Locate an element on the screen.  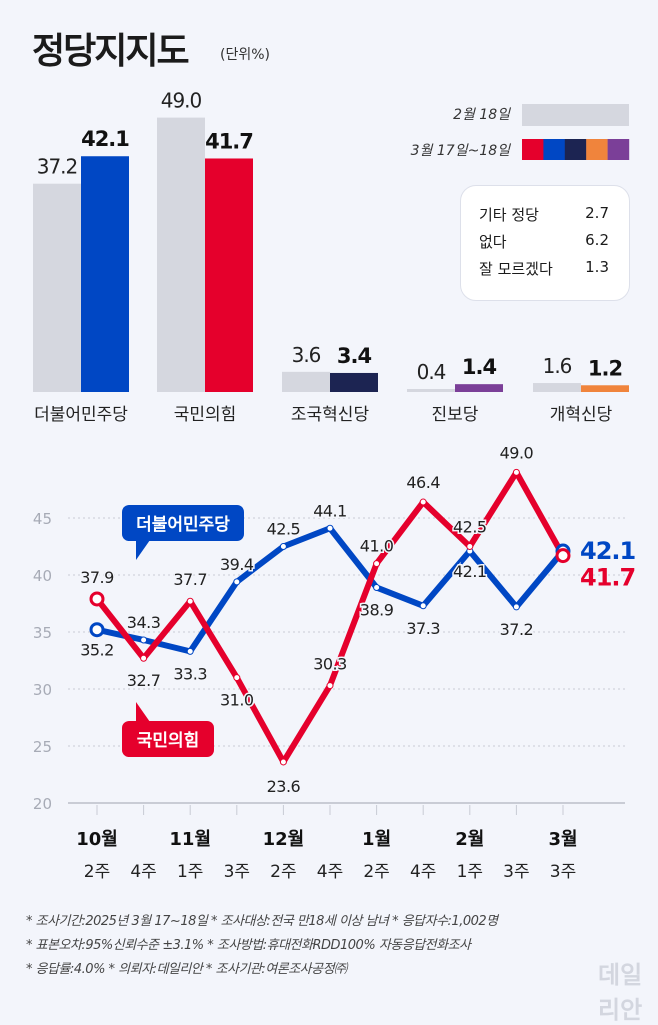
others-row: 없다 6.2 is located at coordinates (544, 241).